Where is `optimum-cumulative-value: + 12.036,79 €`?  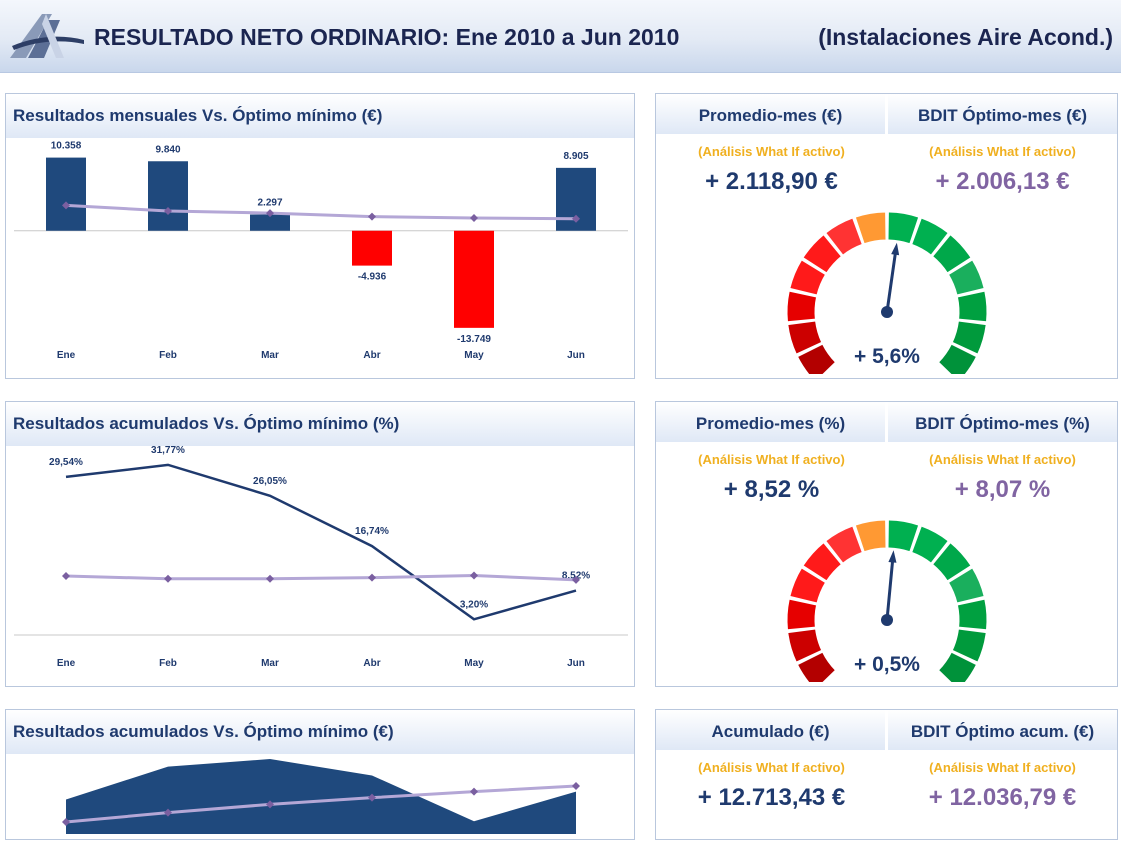 optimum-cumulative-value: + 12.036,79 € is located at coordinates (1002, 797).